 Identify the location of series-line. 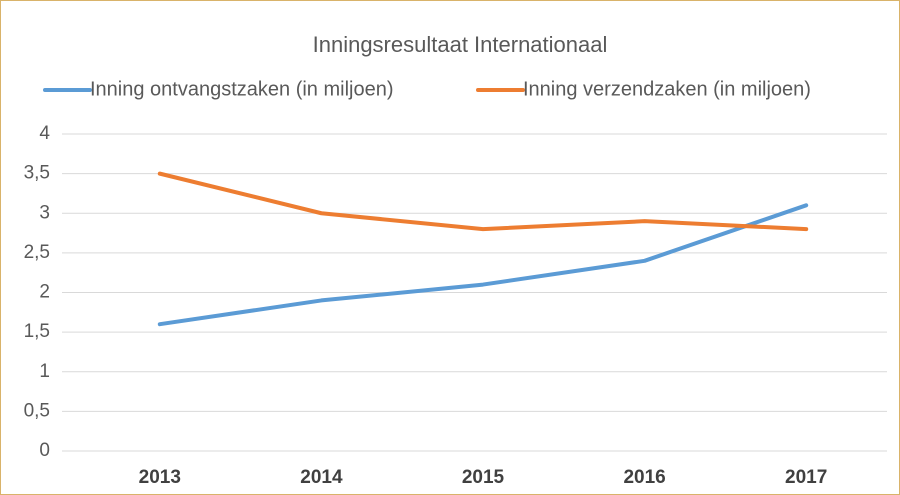
(483, 201).